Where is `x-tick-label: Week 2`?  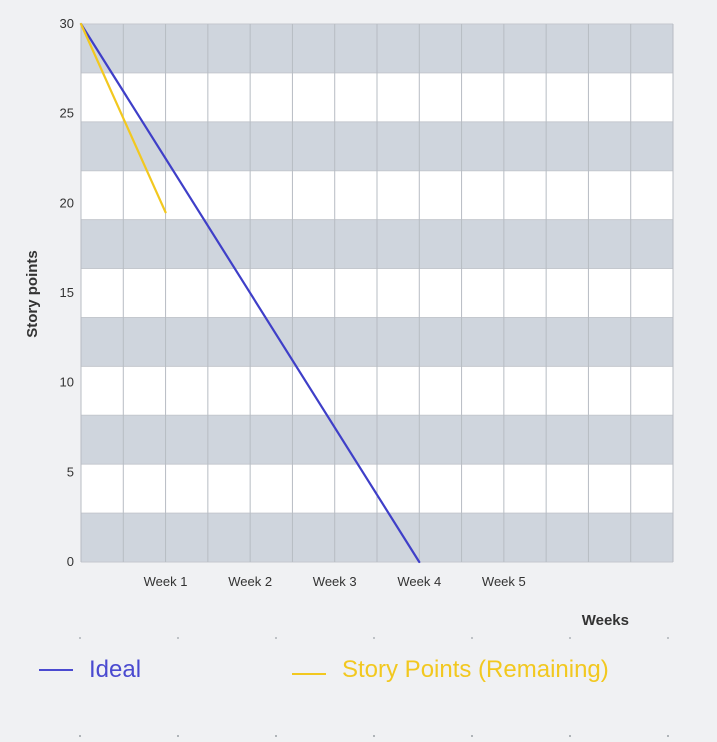 x-tick-label: Week 2 is located at coordinates (250, 581).